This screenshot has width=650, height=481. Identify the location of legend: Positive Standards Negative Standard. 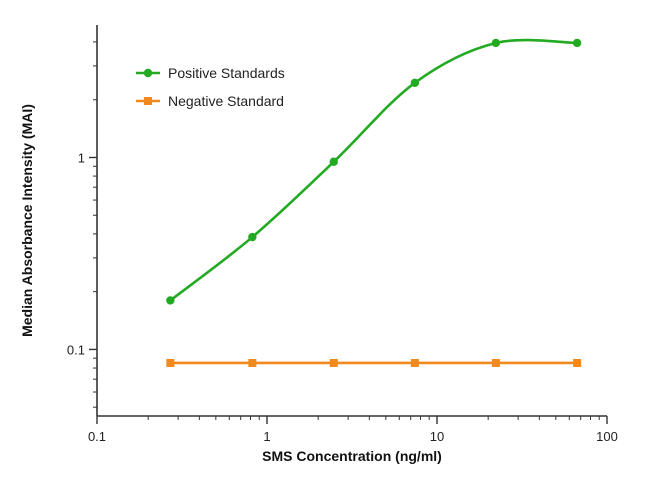
(210, 87).